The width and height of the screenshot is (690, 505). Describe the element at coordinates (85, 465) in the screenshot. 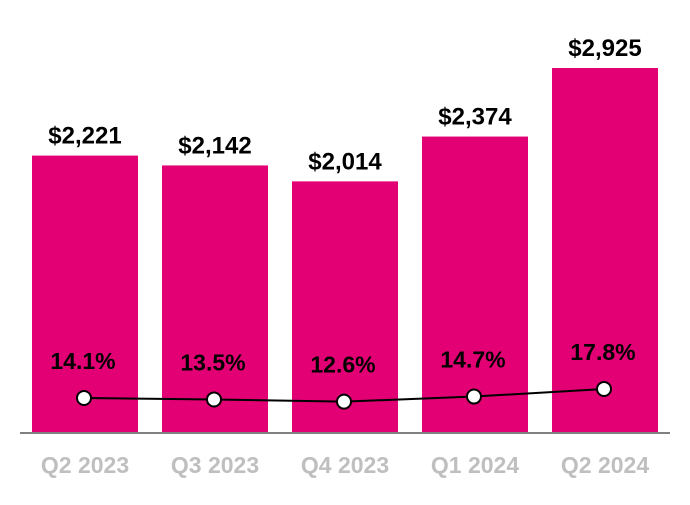

I see `category-label: Q2 2023` at that location.